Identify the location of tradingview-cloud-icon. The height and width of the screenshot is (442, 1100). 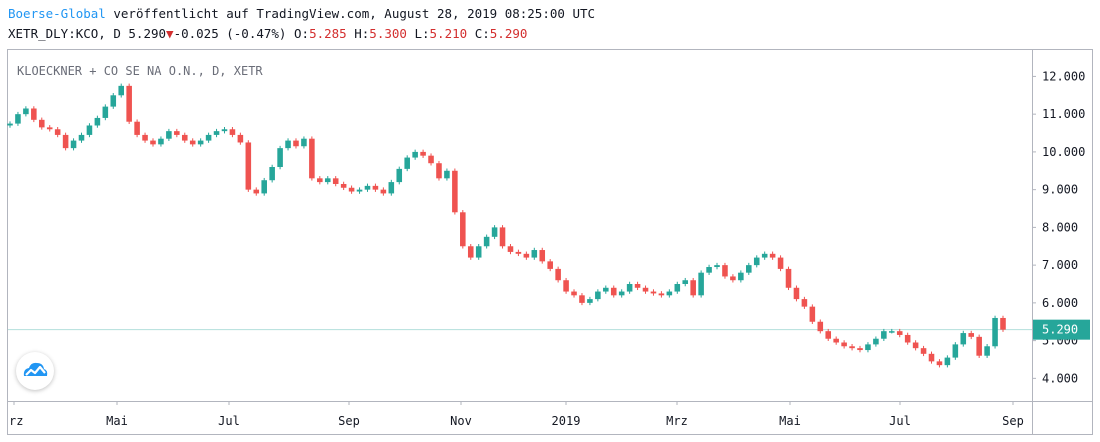
(35, 371).